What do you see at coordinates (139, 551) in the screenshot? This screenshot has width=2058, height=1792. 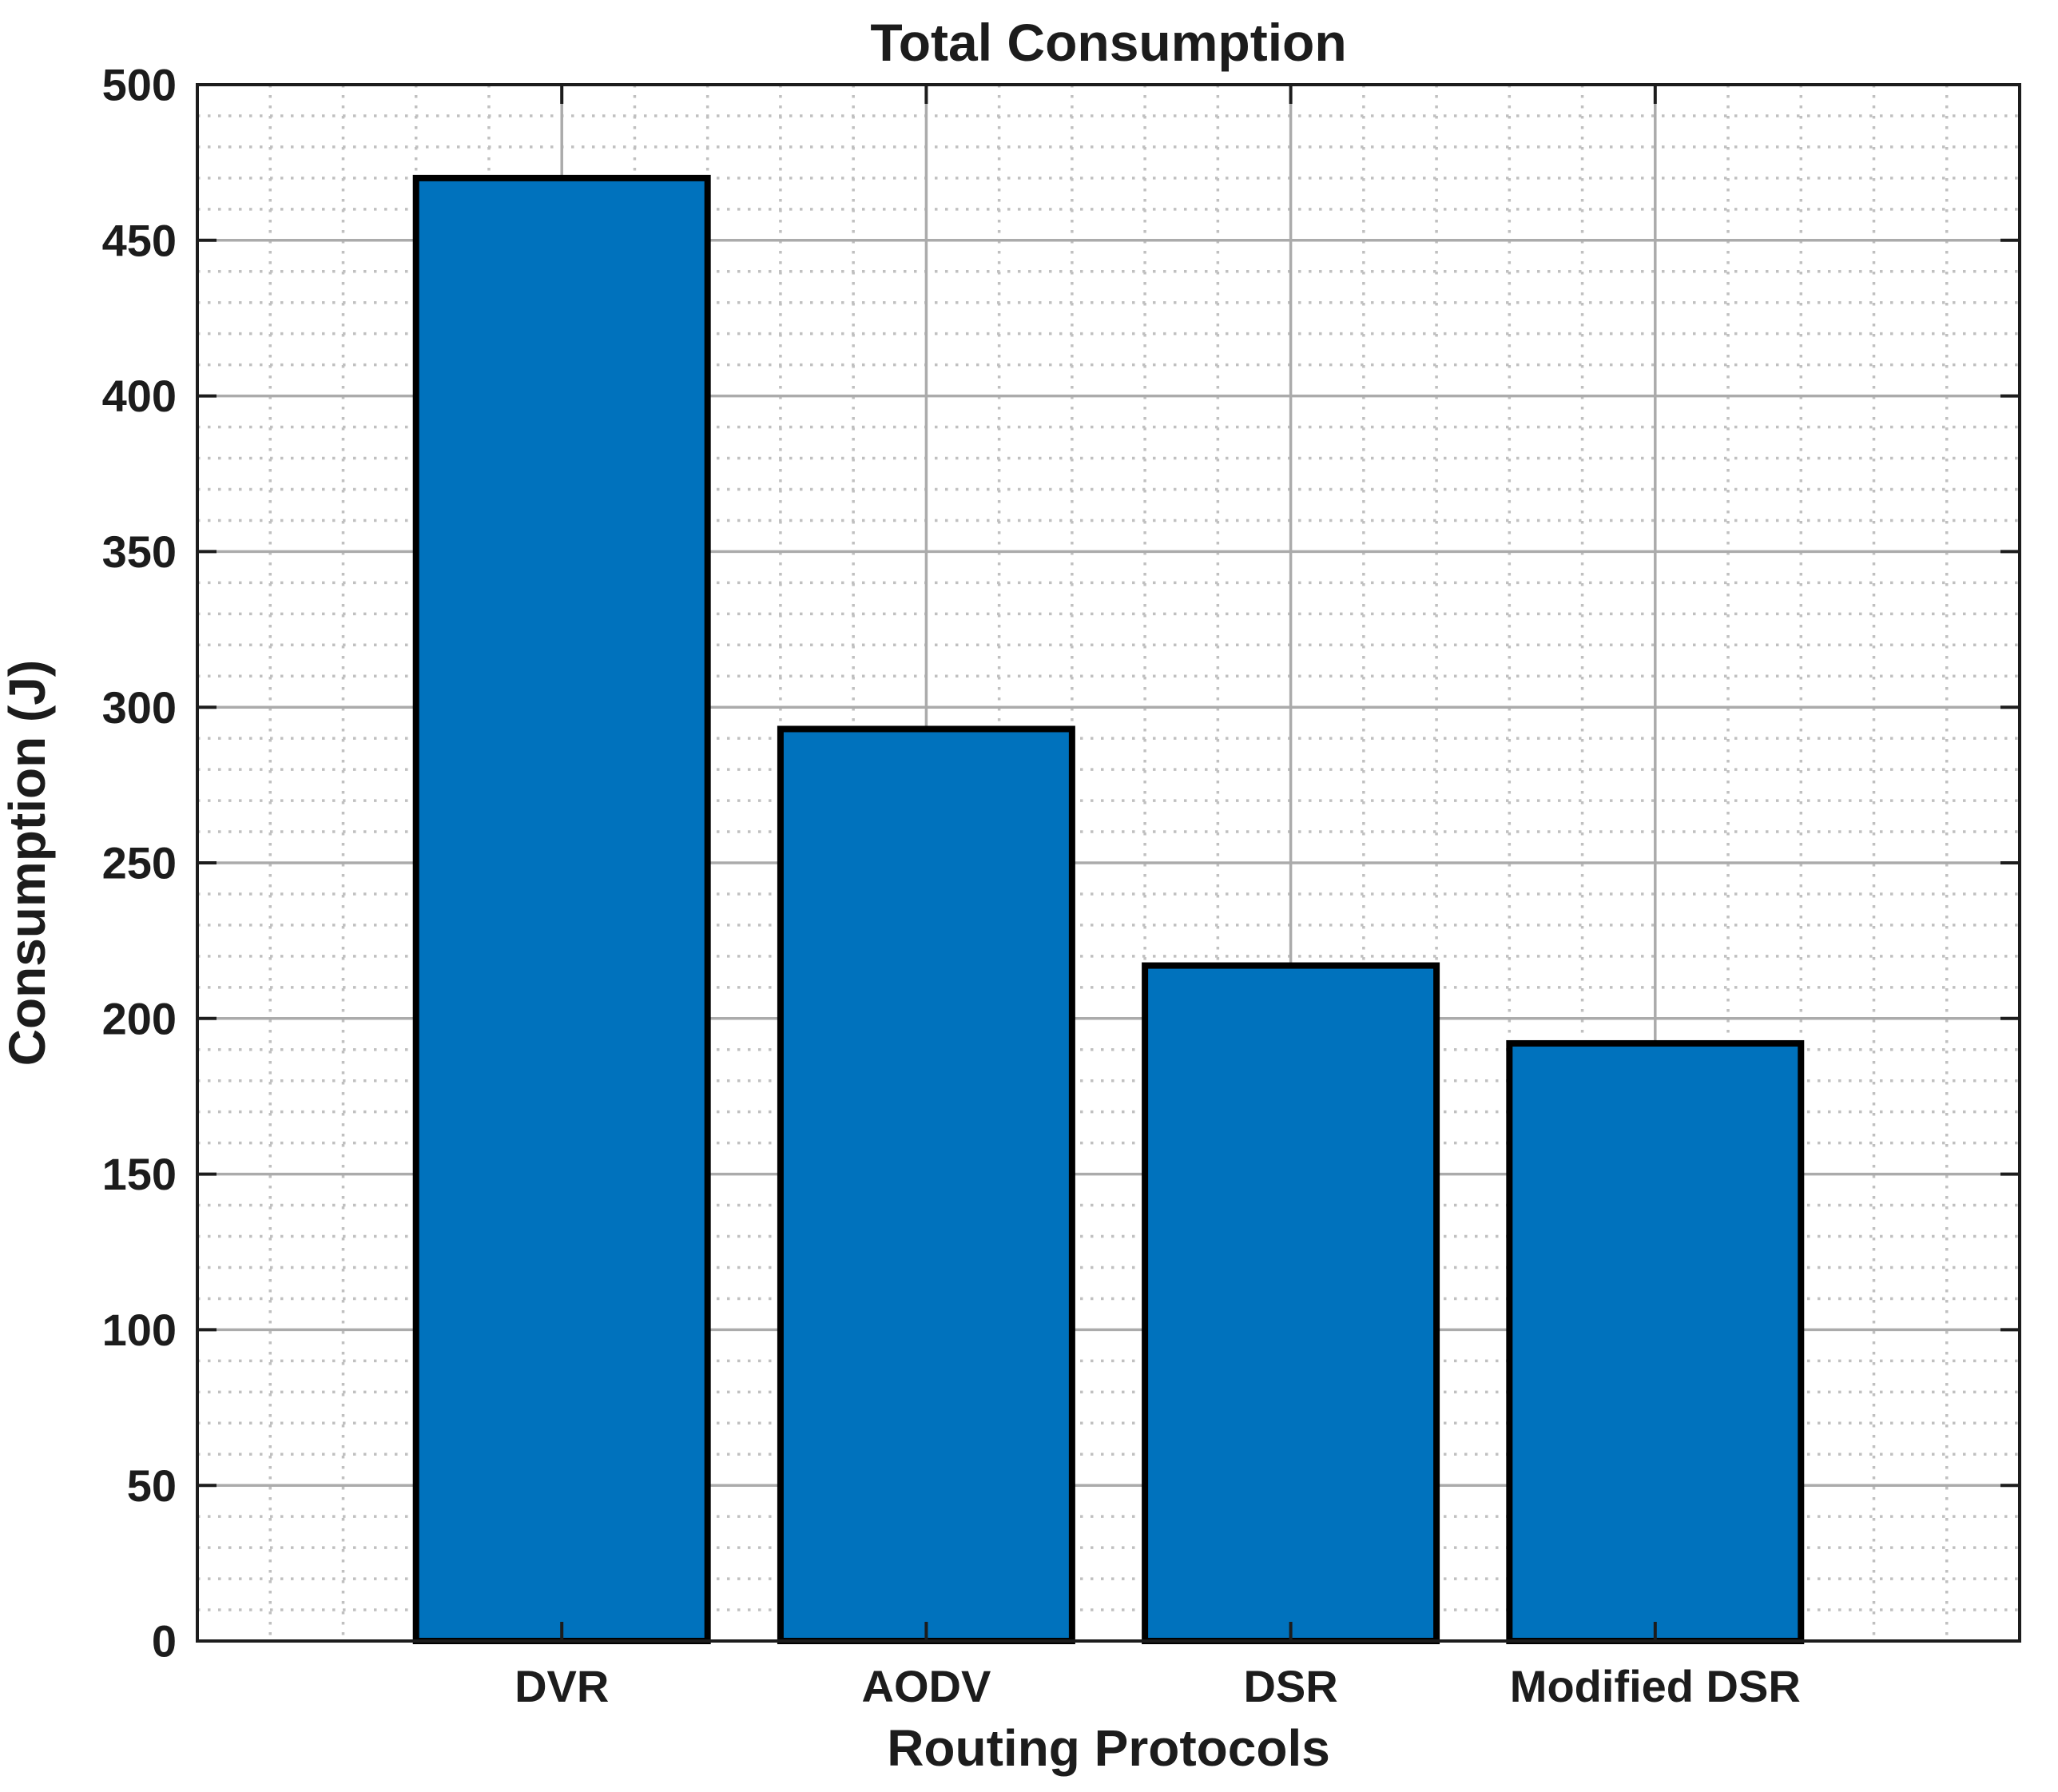 I see `y-tick-label-350: 350` at bounding box center [139, 551].